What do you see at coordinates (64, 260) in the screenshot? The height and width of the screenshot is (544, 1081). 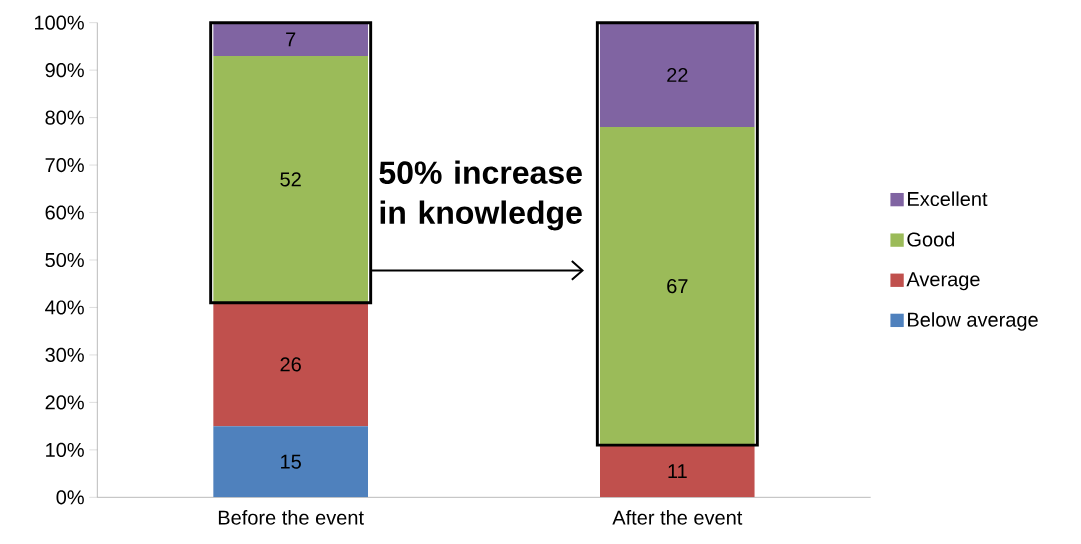 I see `y-tick-label: 50%` at bounding box center [64, 260].